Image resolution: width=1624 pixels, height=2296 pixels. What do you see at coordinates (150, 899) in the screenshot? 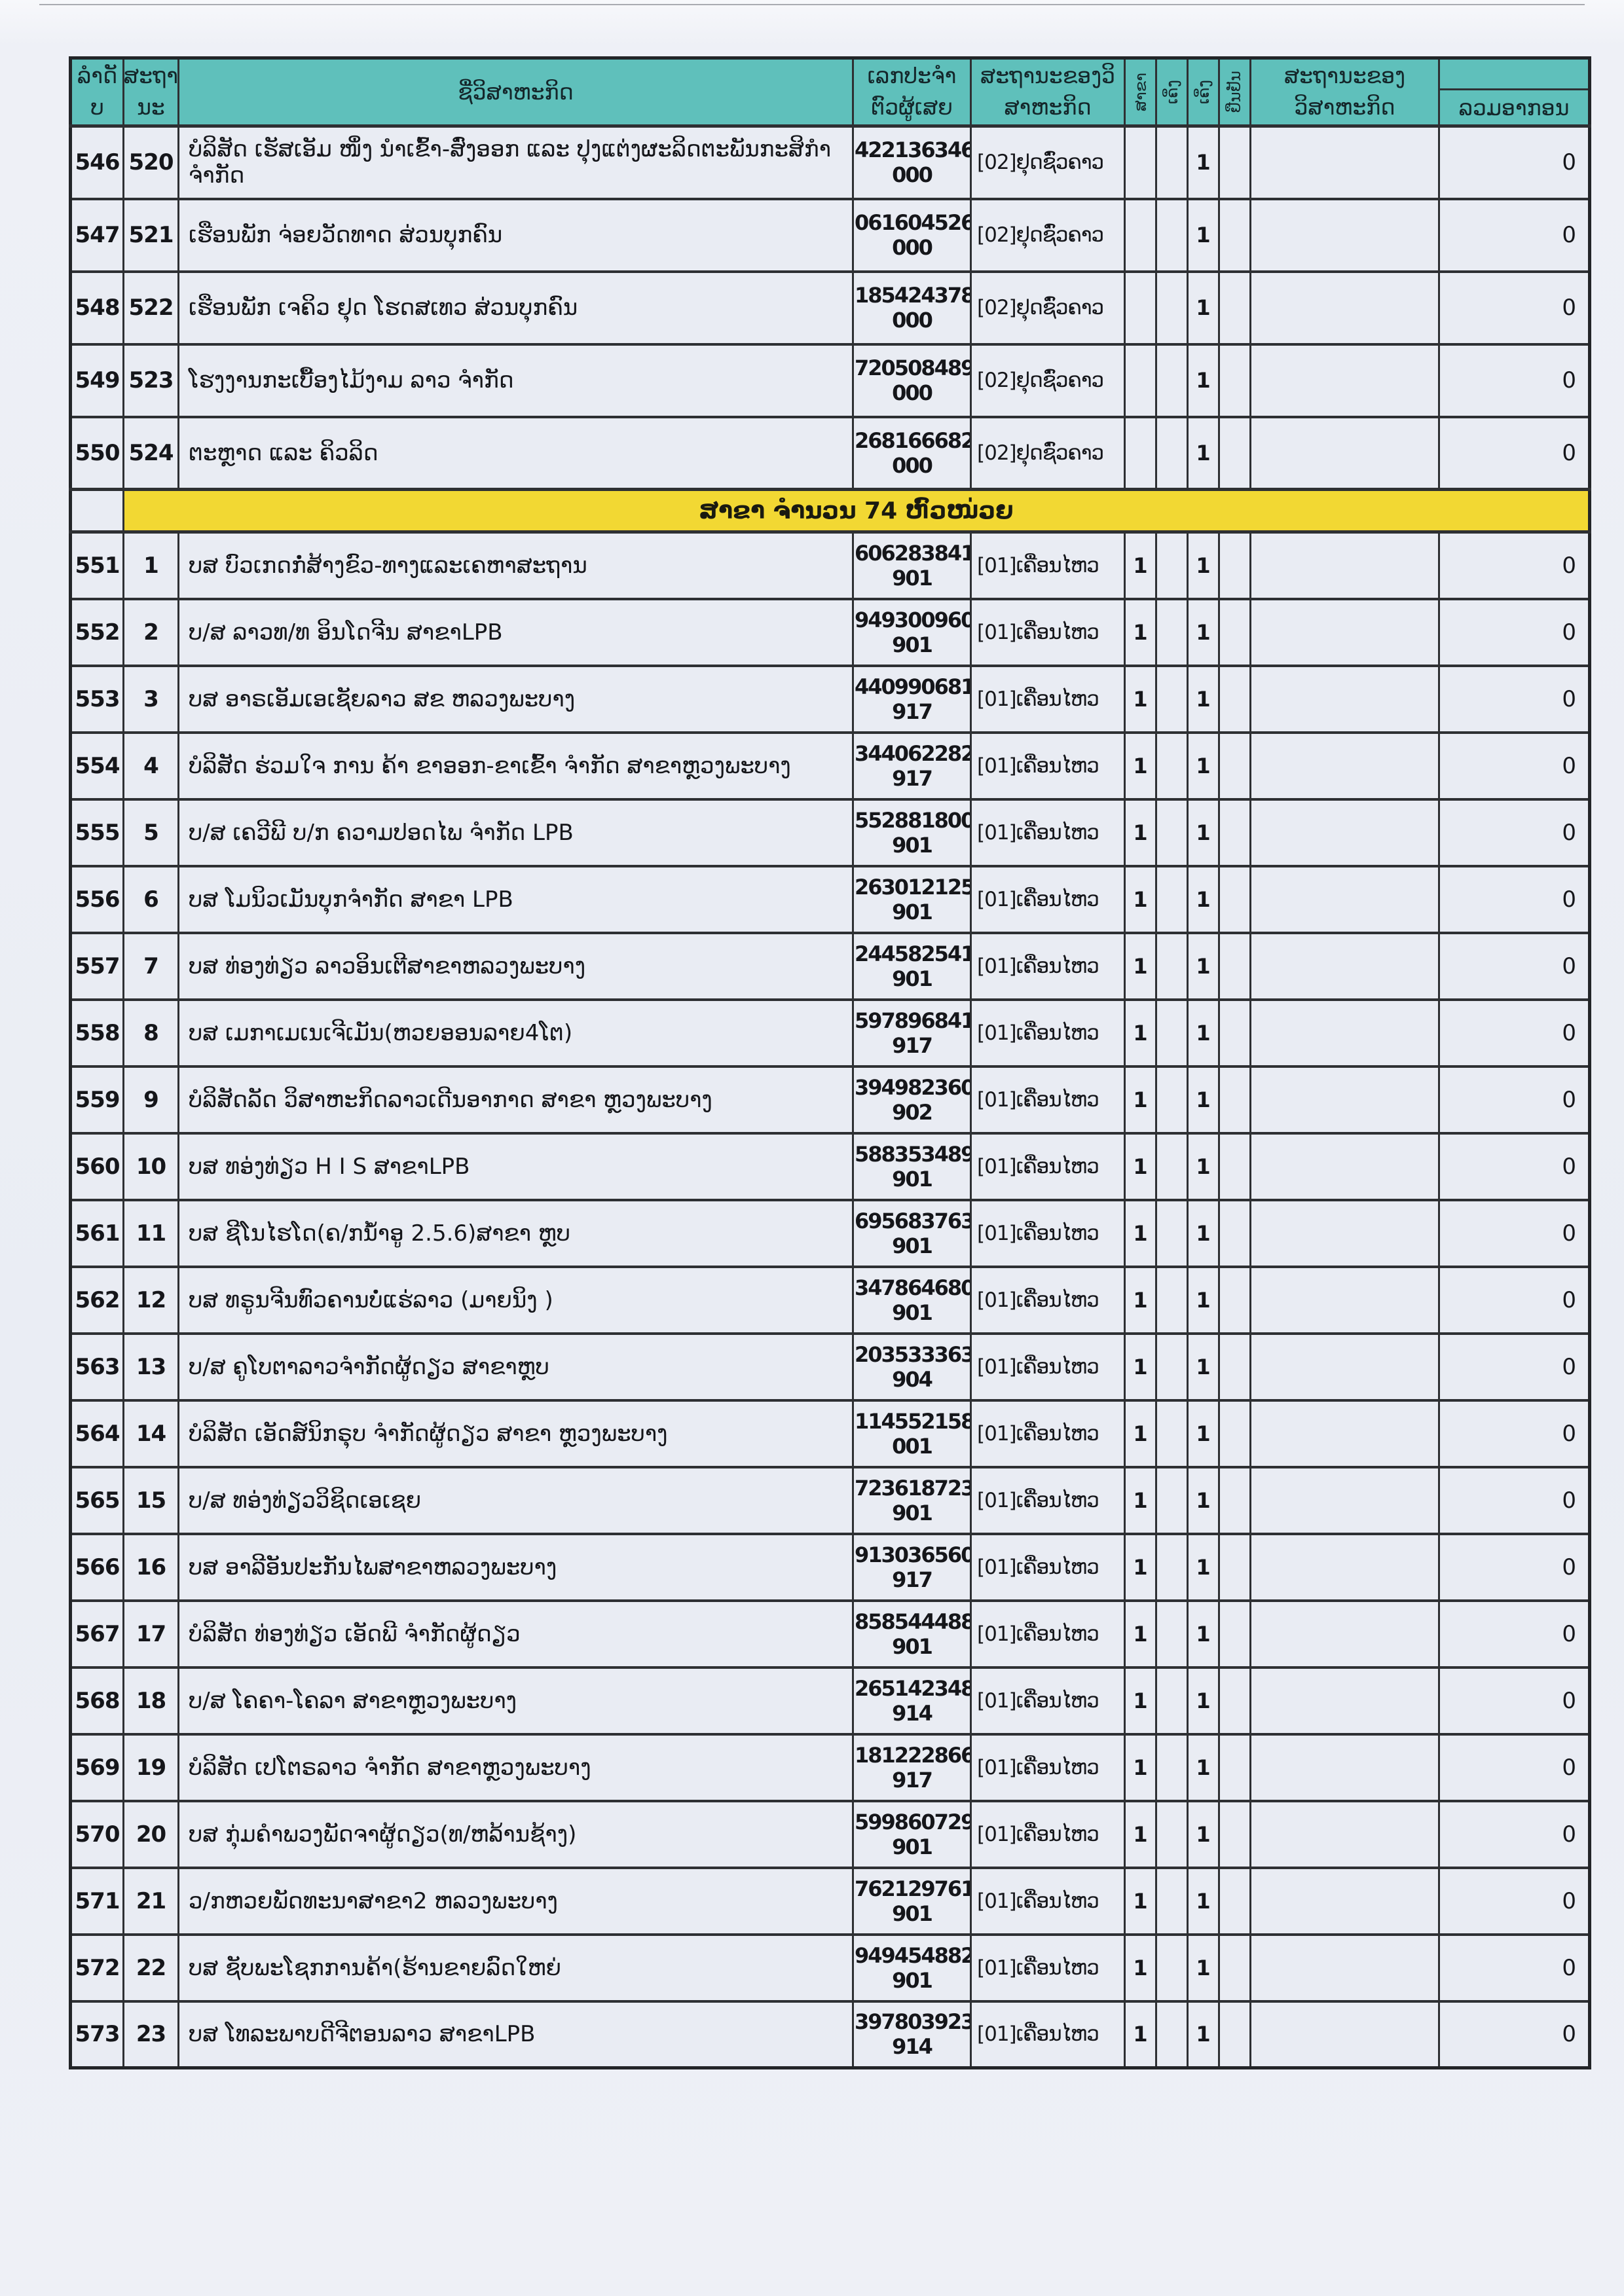
I see `row-sequence: 6` at bounding box center [150, 899].